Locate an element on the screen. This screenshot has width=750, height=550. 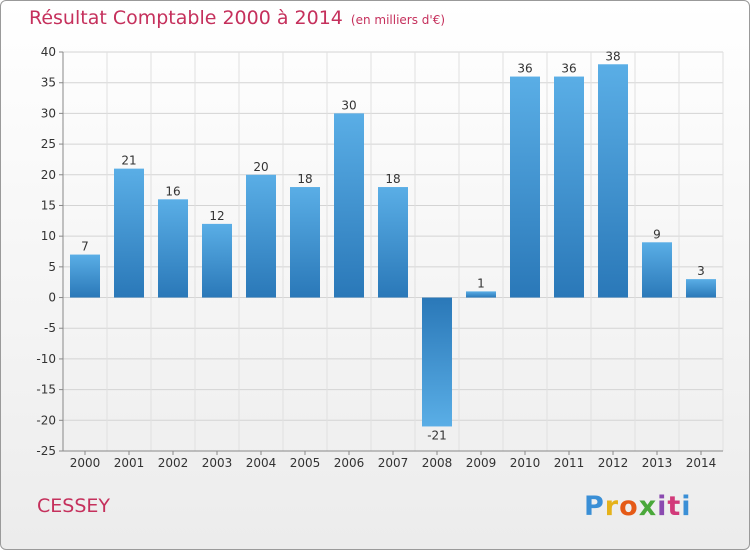
xtick-label-2004: 2004 is located at coordinates (261, 463).